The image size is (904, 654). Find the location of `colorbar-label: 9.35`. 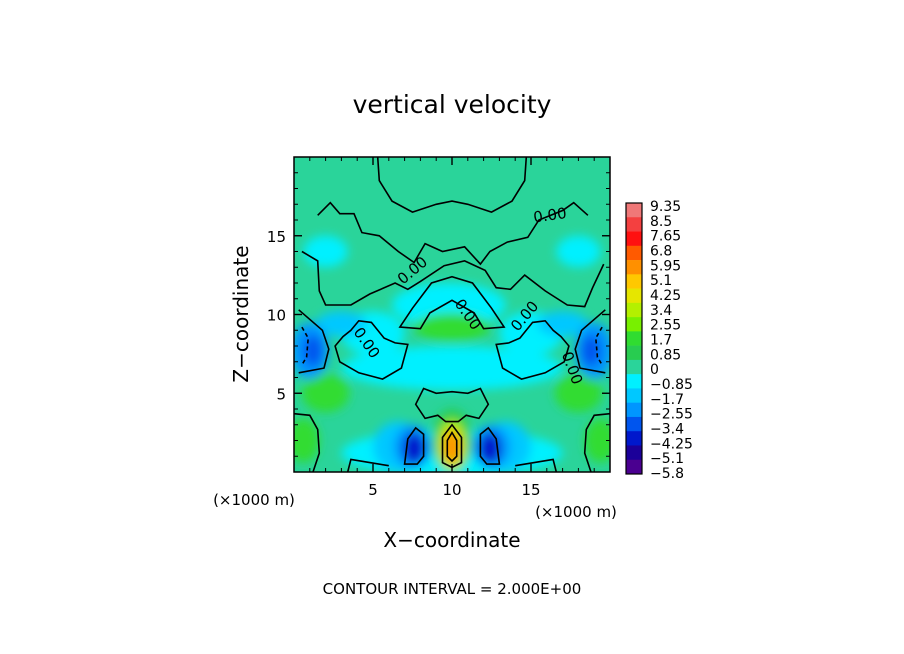

colorbar-label: 9.35 is located at coordinates (665, 207).